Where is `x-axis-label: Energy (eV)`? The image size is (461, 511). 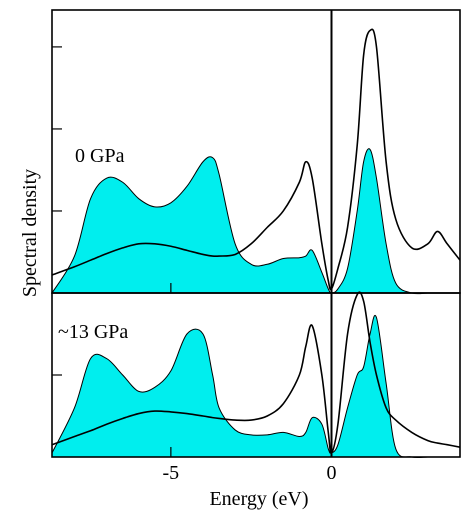
x-axis-label: Energy (eV) is located at coordinates (258, 499).